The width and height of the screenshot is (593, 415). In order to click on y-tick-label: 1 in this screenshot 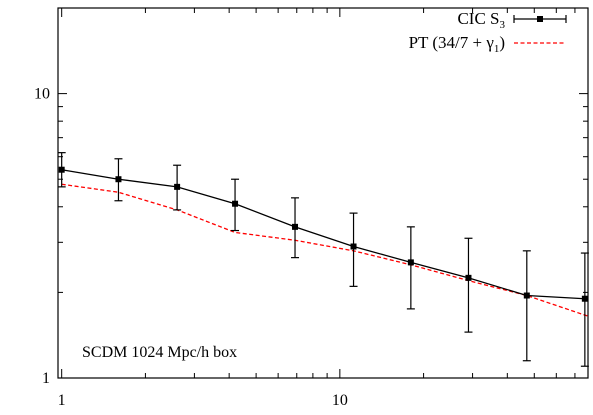, I will do `click(46, 378)`.